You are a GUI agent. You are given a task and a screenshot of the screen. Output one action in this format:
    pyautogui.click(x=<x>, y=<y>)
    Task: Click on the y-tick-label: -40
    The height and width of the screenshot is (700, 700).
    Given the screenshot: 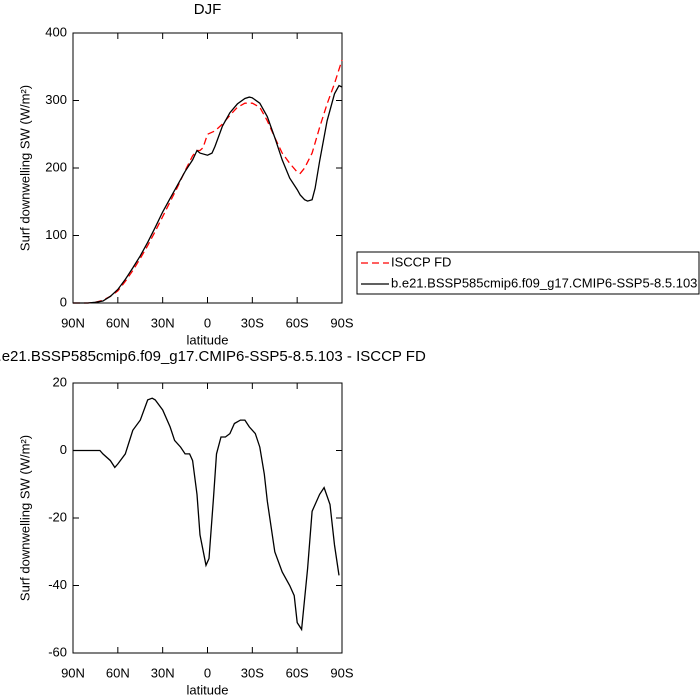 What is the action you would take?
    pyautogui.click(x=57, y=584)
    